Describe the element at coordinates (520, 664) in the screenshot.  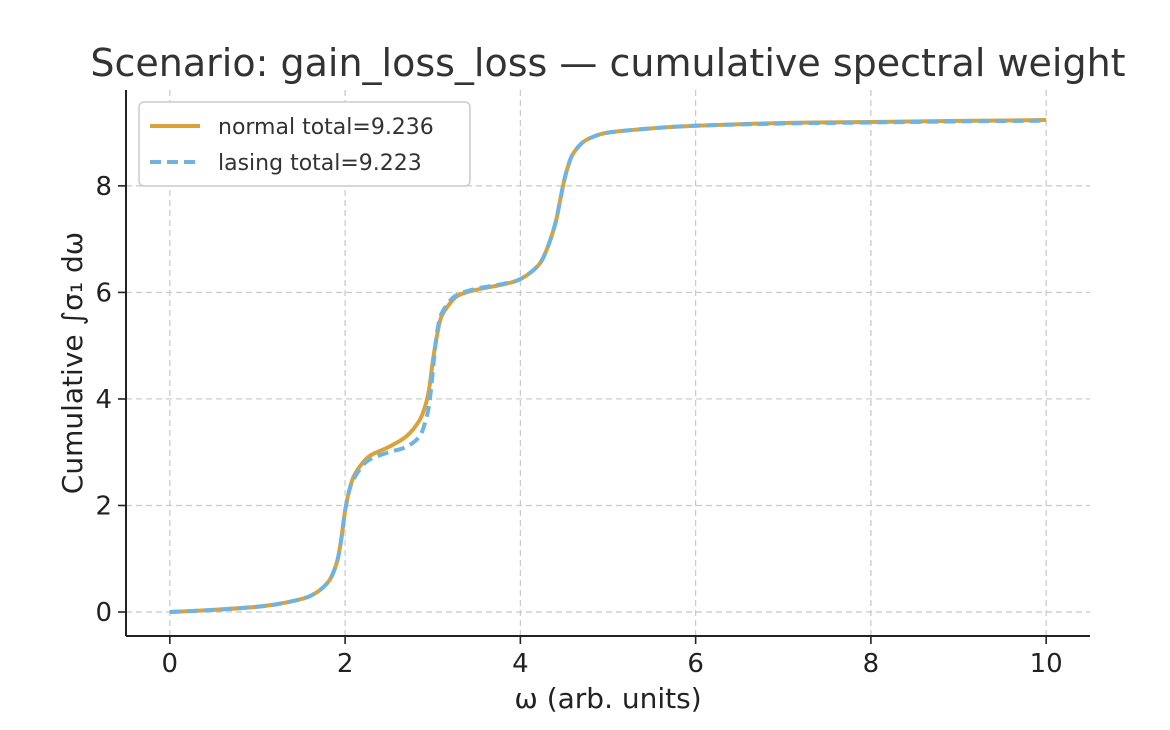
I see `x-tick-label: 4` at that location.